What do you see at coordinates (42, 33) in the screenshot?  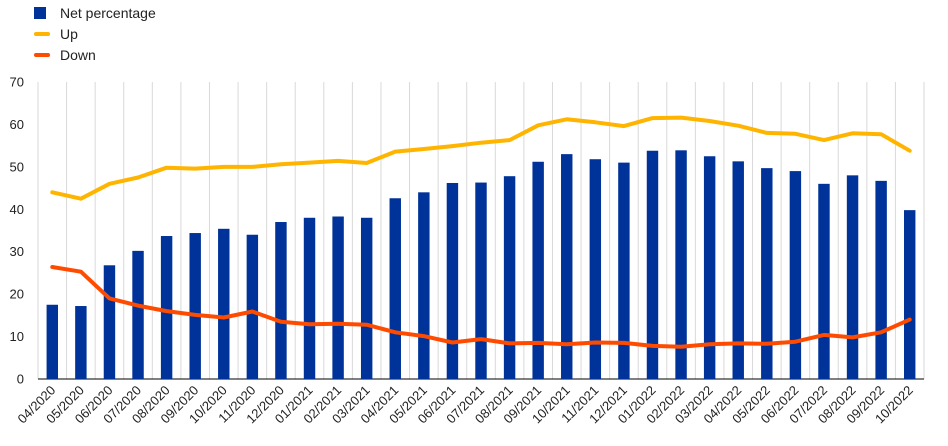 I see `legend-swatch-up` at bounding box center [42, 33].